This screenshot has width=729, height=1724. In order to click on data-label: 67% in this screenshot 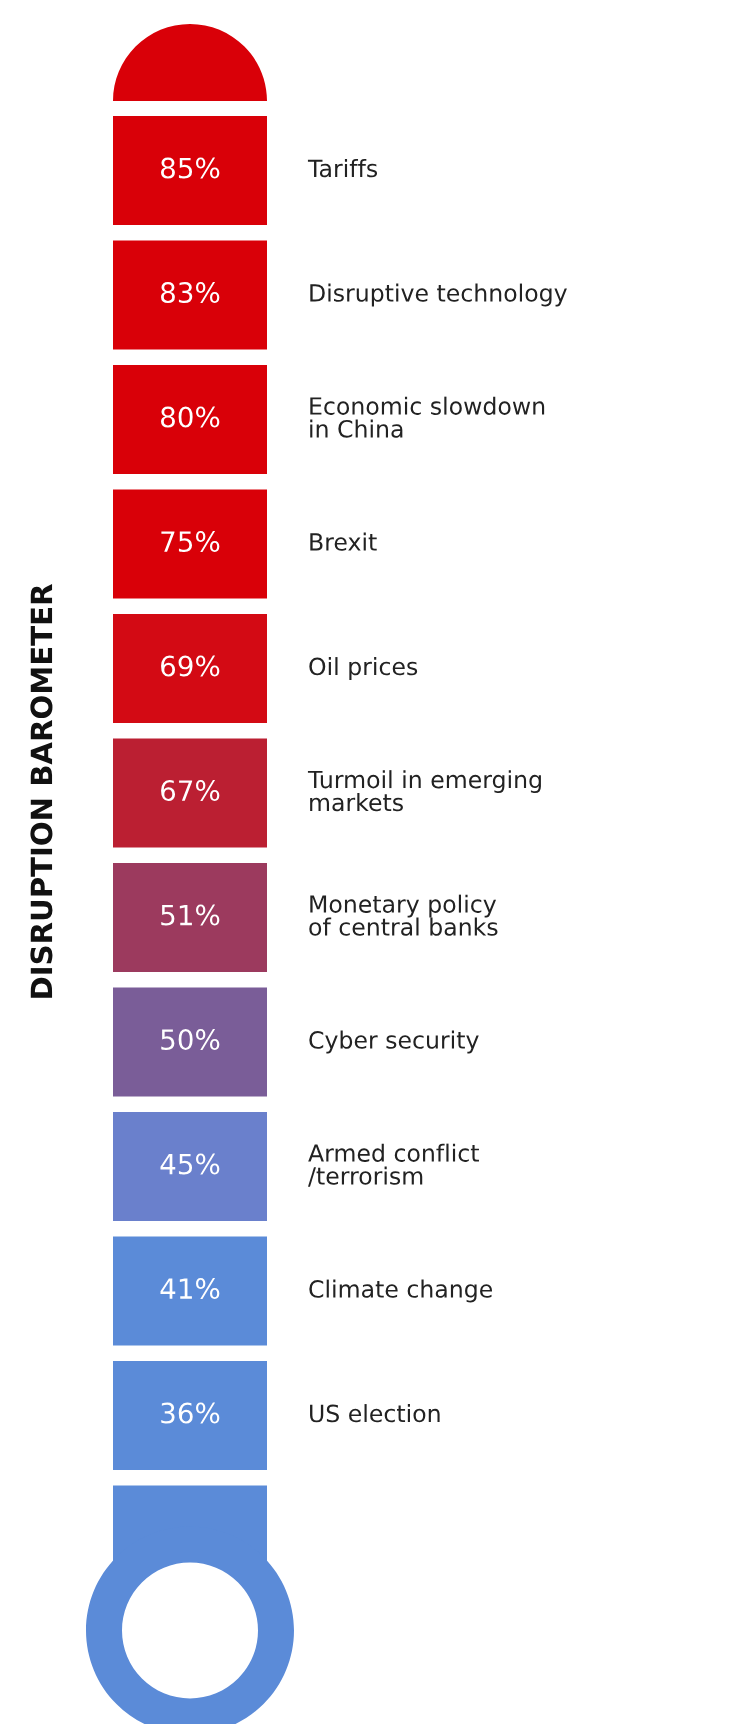, I will do `click(190, 791)`.